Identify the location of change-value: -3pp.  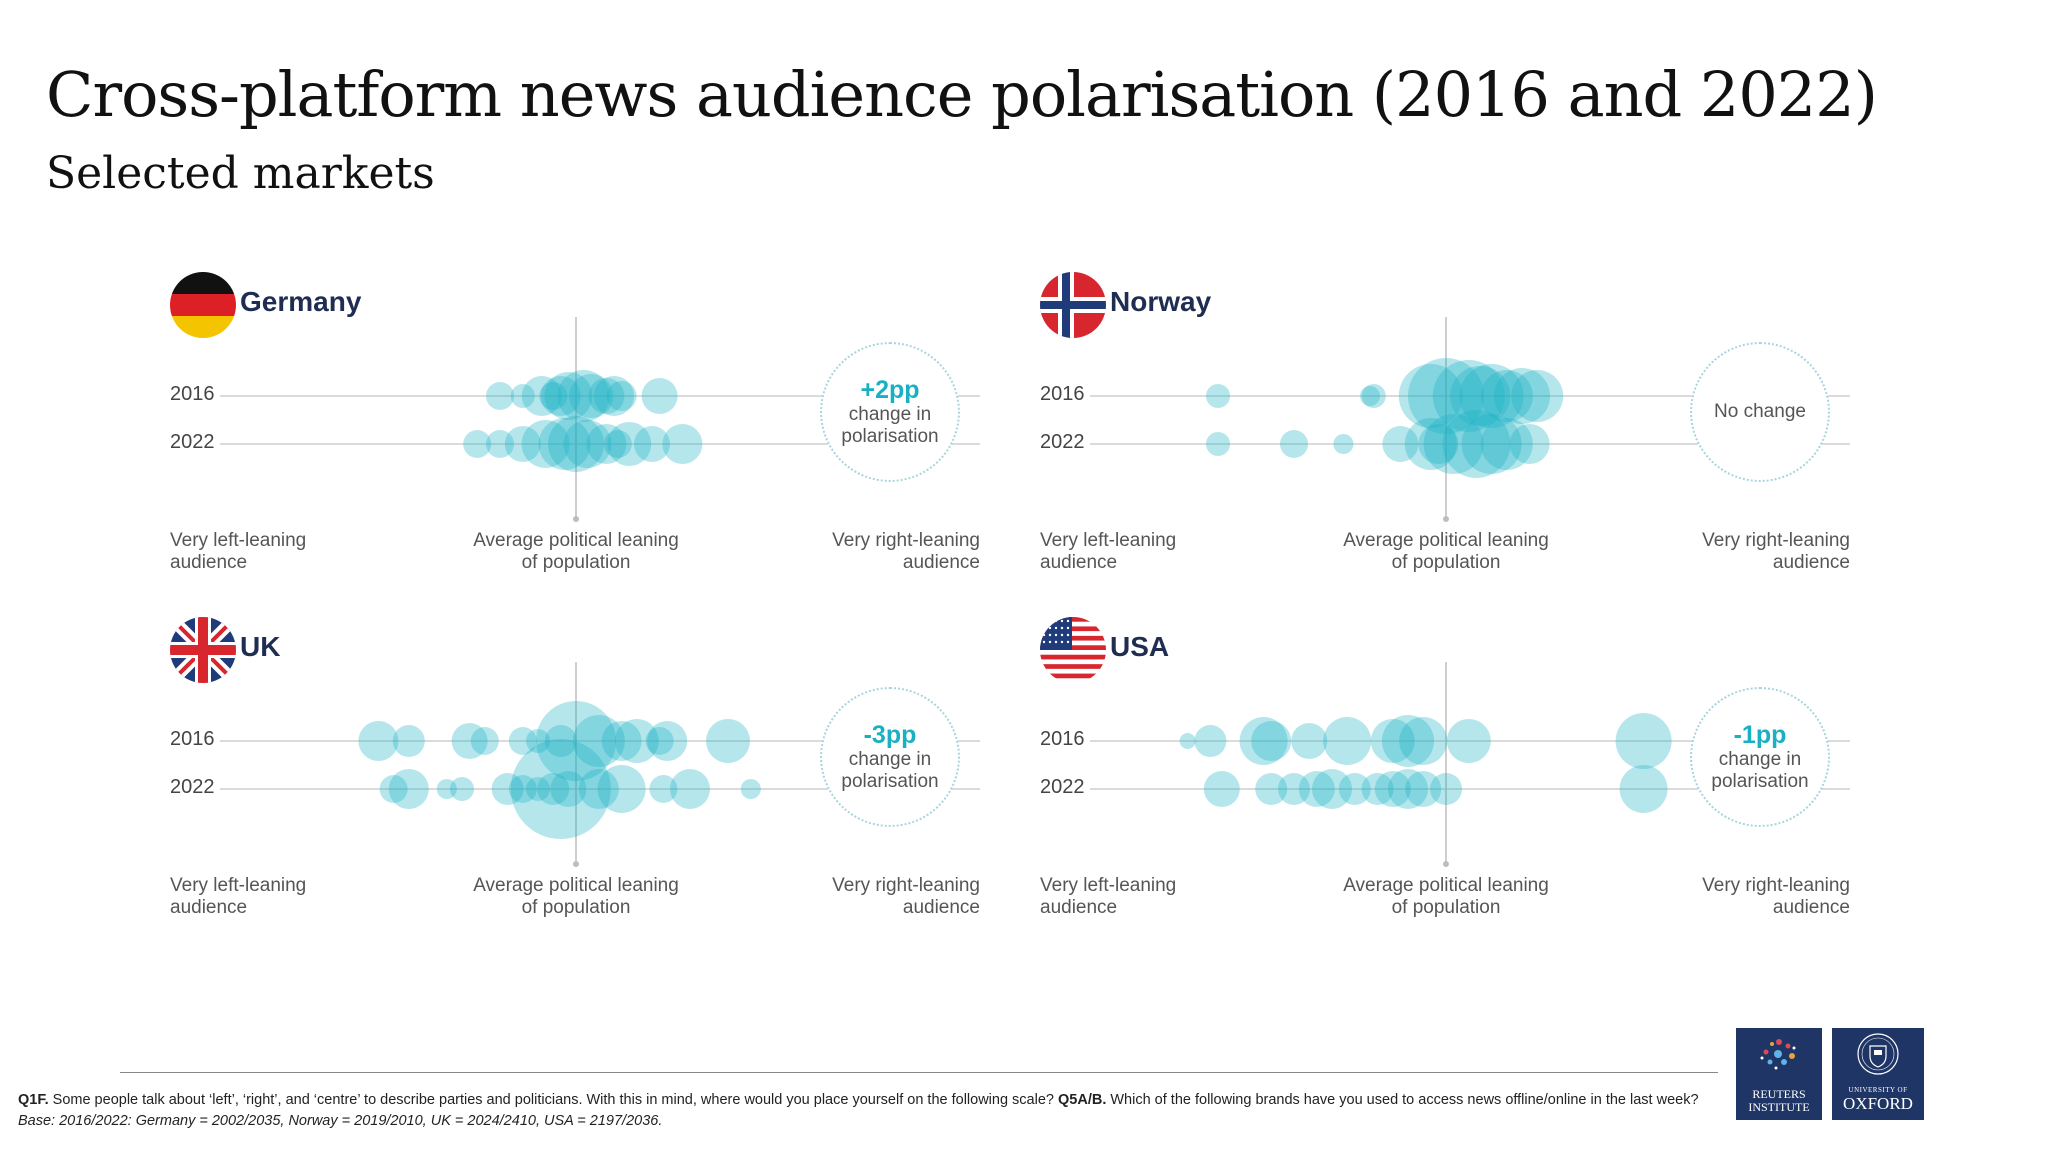
(890, 735).